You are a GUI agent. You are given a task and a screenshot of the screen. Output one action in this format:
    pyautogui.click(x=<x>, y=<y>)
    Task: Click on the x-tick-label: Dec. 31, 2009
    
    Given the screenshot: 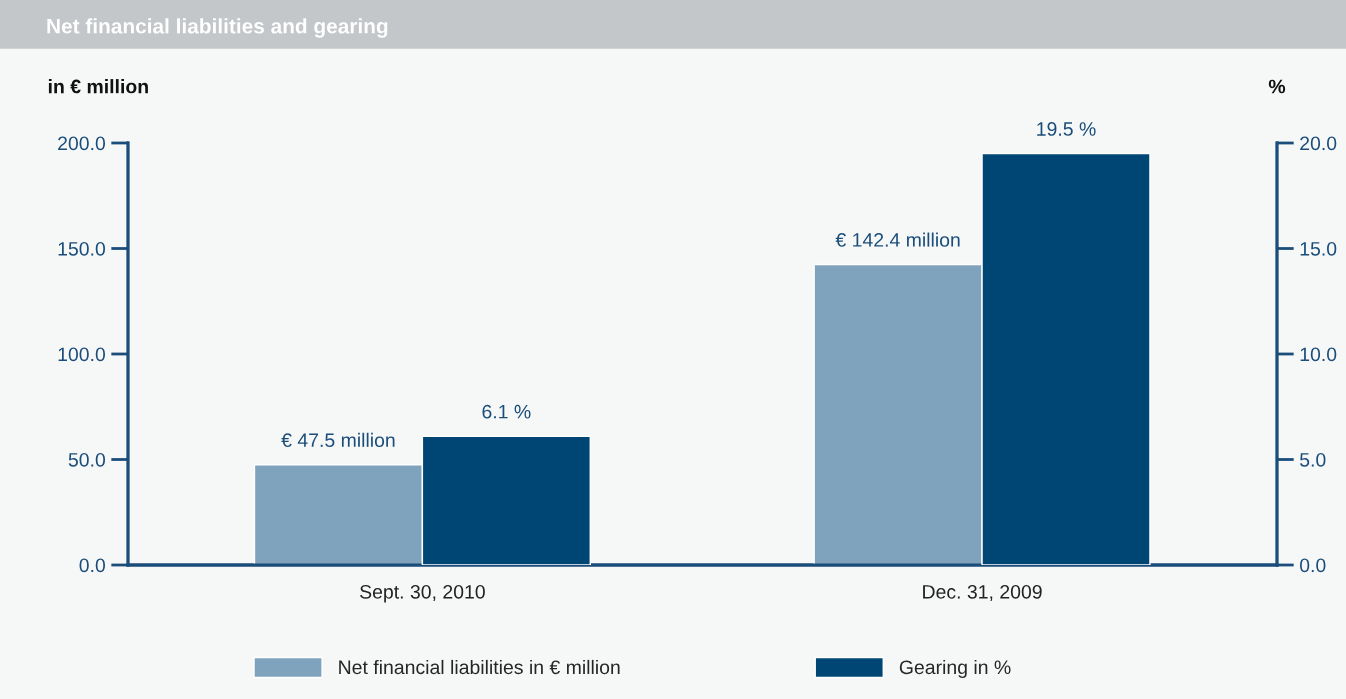 What is the action you would take?
    pyautogui.click(x=982, y=593)
    